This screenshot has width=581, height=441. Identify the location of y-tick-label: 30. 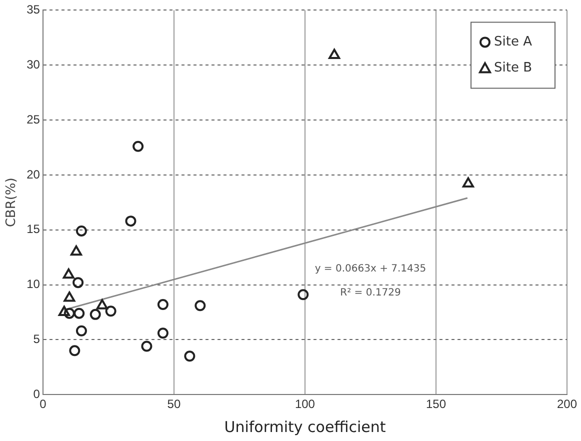
(33, 64).